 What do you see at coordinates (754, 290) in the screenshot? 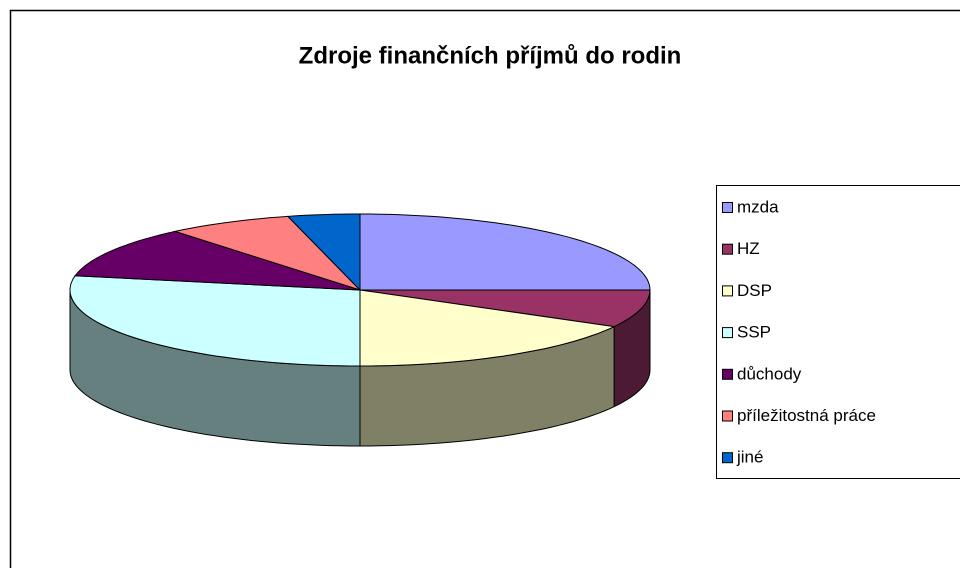
I see `legend-label: DSP` at bounding box center [754, 290].